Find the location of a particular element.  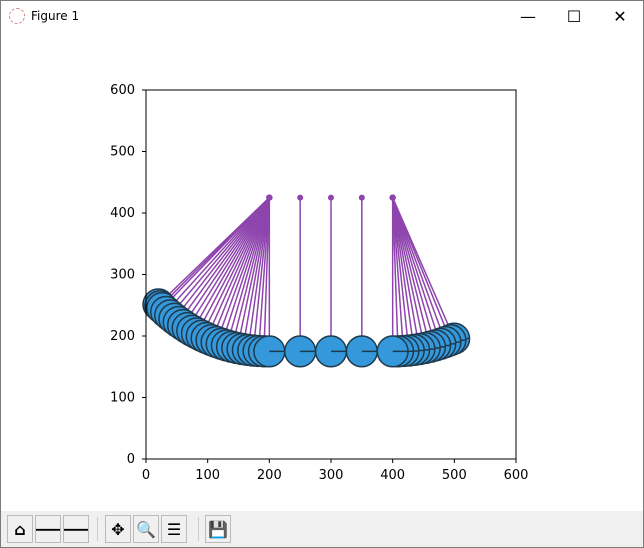

arrow-right-icon: 🡒 is located at coordinates (76, 529).